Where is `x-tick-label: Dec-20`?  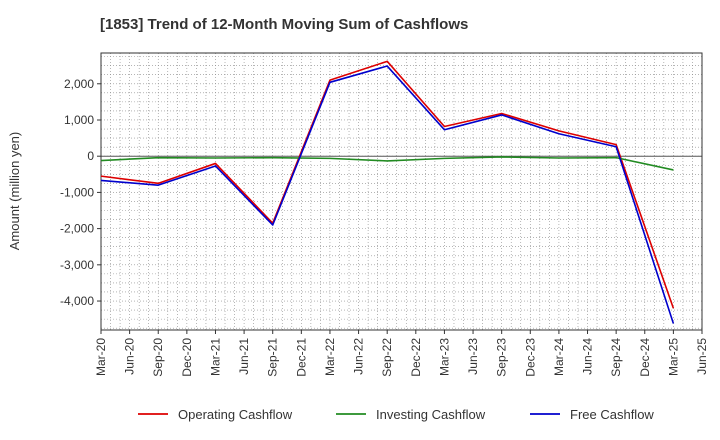
x-tick-label: Dec-20 is located at coordinates (187, 357).